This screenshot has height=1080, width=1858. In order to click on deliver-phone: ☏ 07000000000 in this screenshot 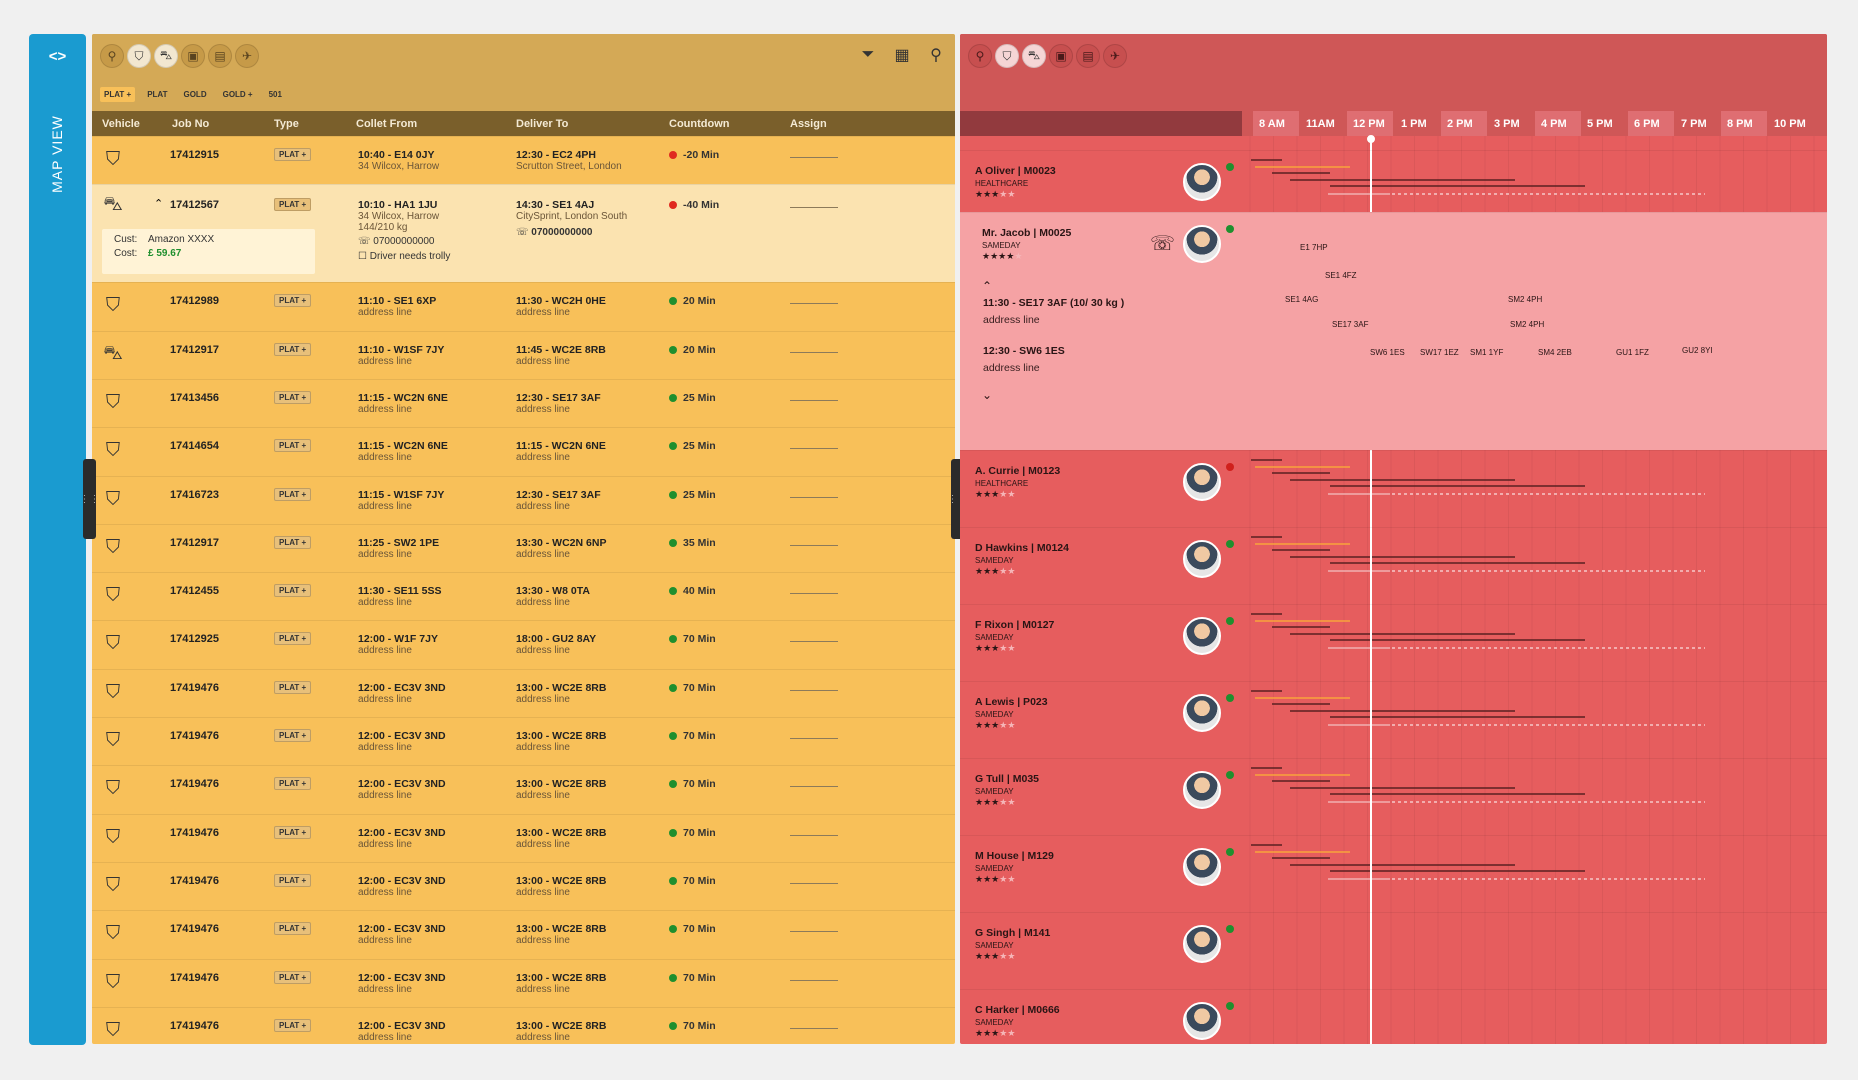, I will do `click(571, 232)`.